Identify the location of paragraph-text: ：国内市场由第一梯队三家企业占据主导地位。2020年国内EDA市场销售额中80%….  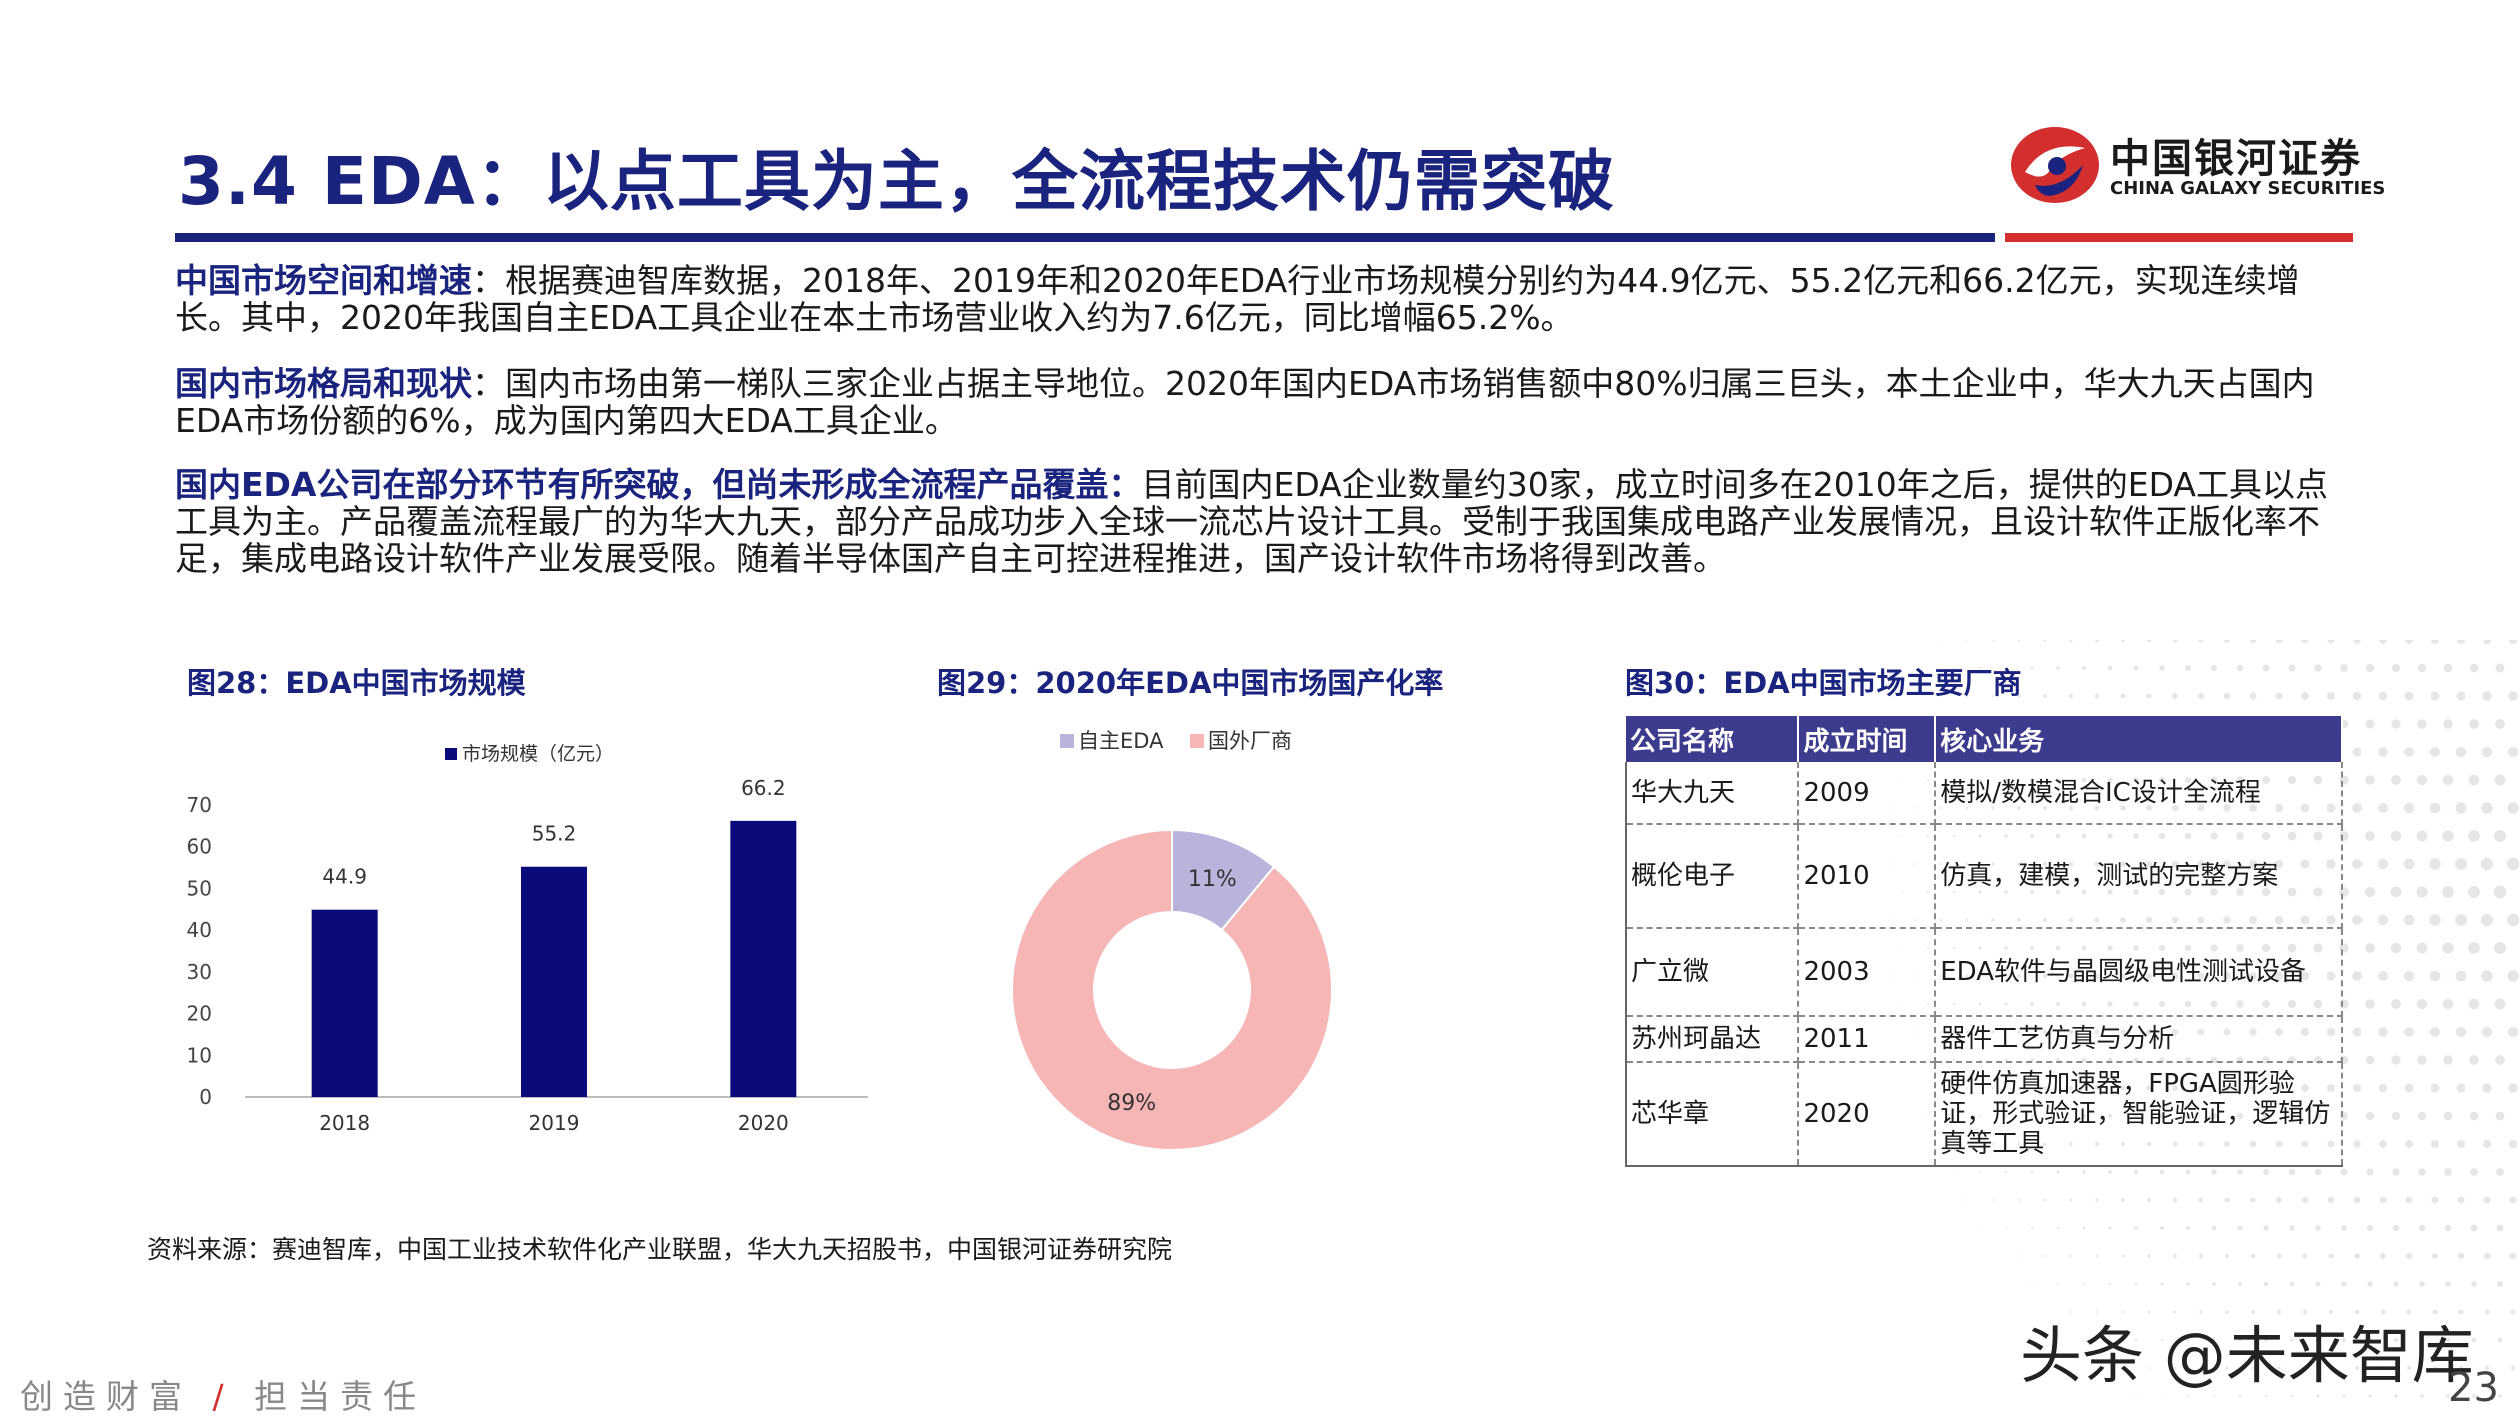
(1245, 402).